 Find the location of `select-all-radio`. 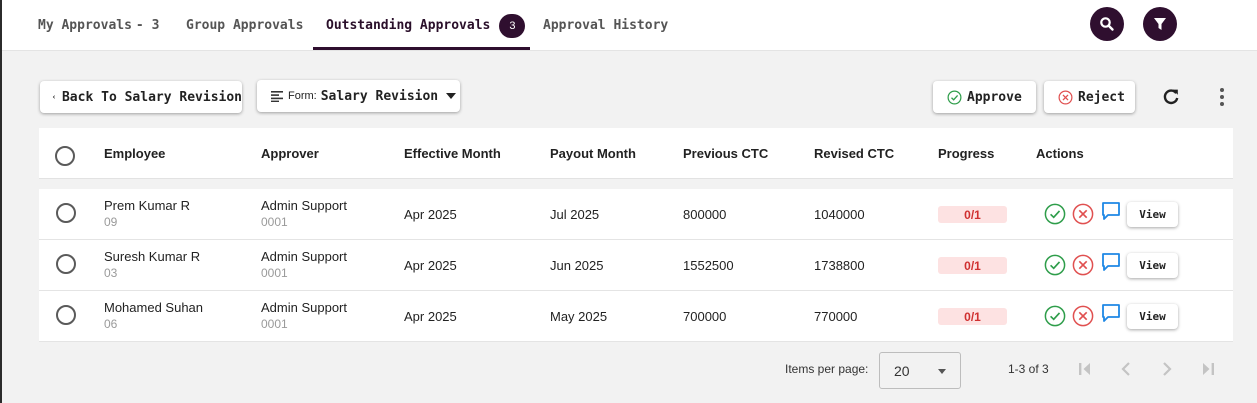

select-all-radio is located at coordinates (65, 156).